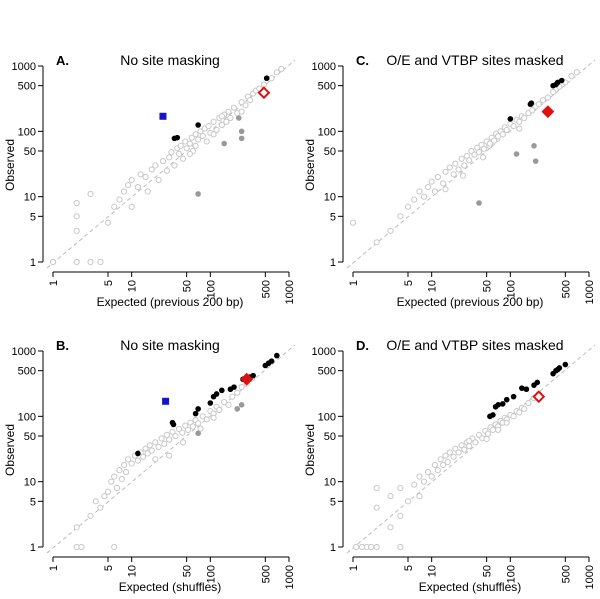 The height and width of the screenshot is (599, 600). Describe the element at coordinates (27, 132) in the screenshot. I see `panel-a-y-tick-label: 100` at that location.